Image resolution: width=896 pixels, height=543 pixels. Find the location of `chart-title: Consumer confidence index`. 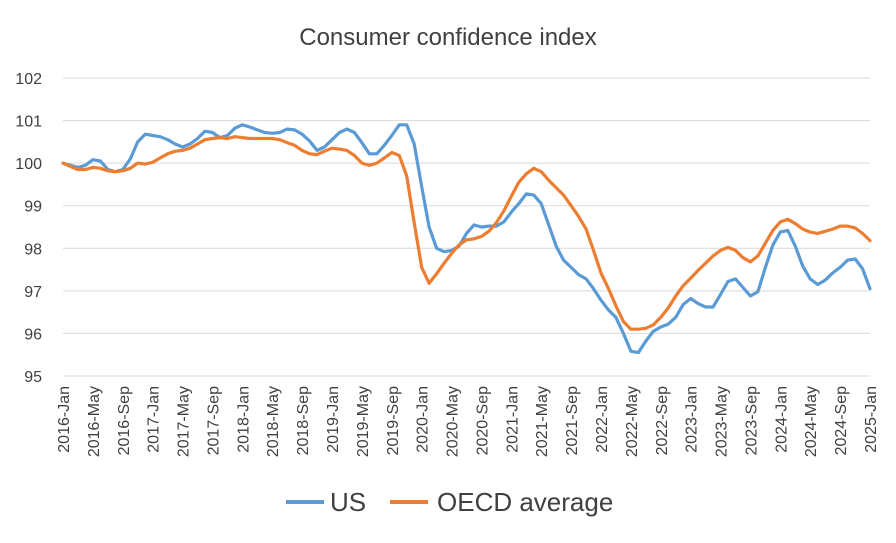

chart-title: Consumer confidence index is located at coordinates (448, 37).